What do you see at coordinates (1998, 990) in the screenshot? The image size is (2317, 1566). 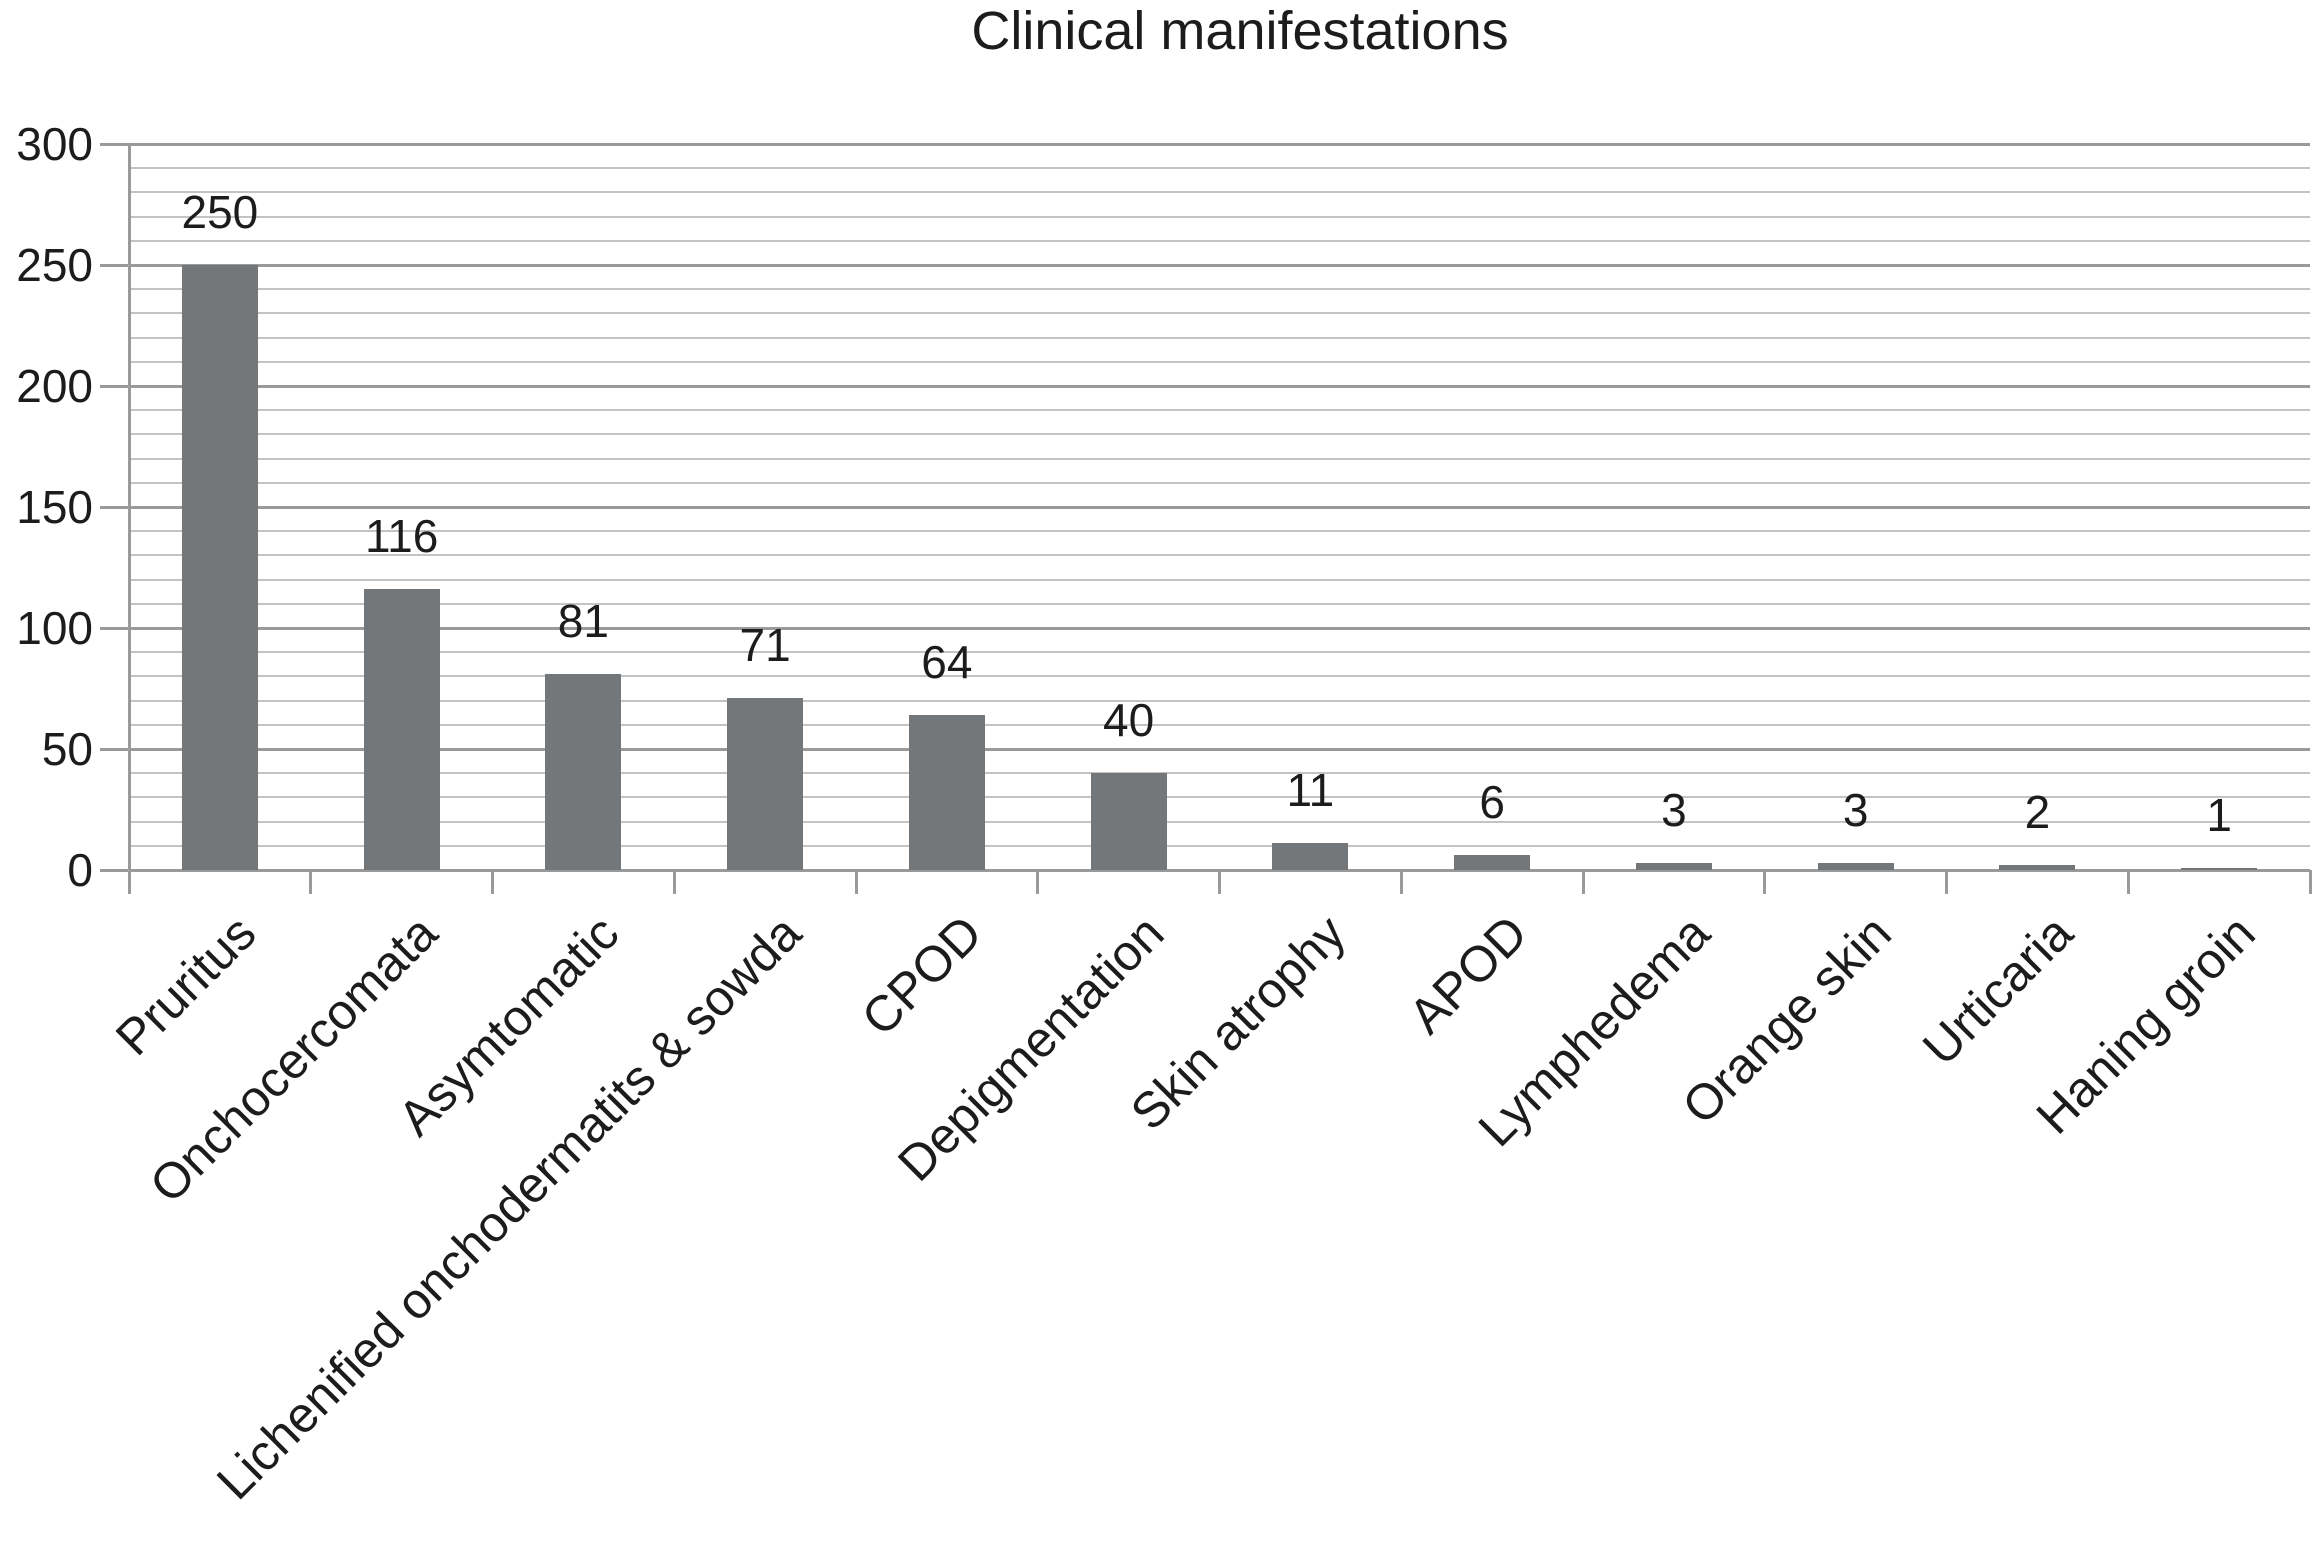 I see `x-axis-category-label: Urticaria` at bounding box center [1998, 990].